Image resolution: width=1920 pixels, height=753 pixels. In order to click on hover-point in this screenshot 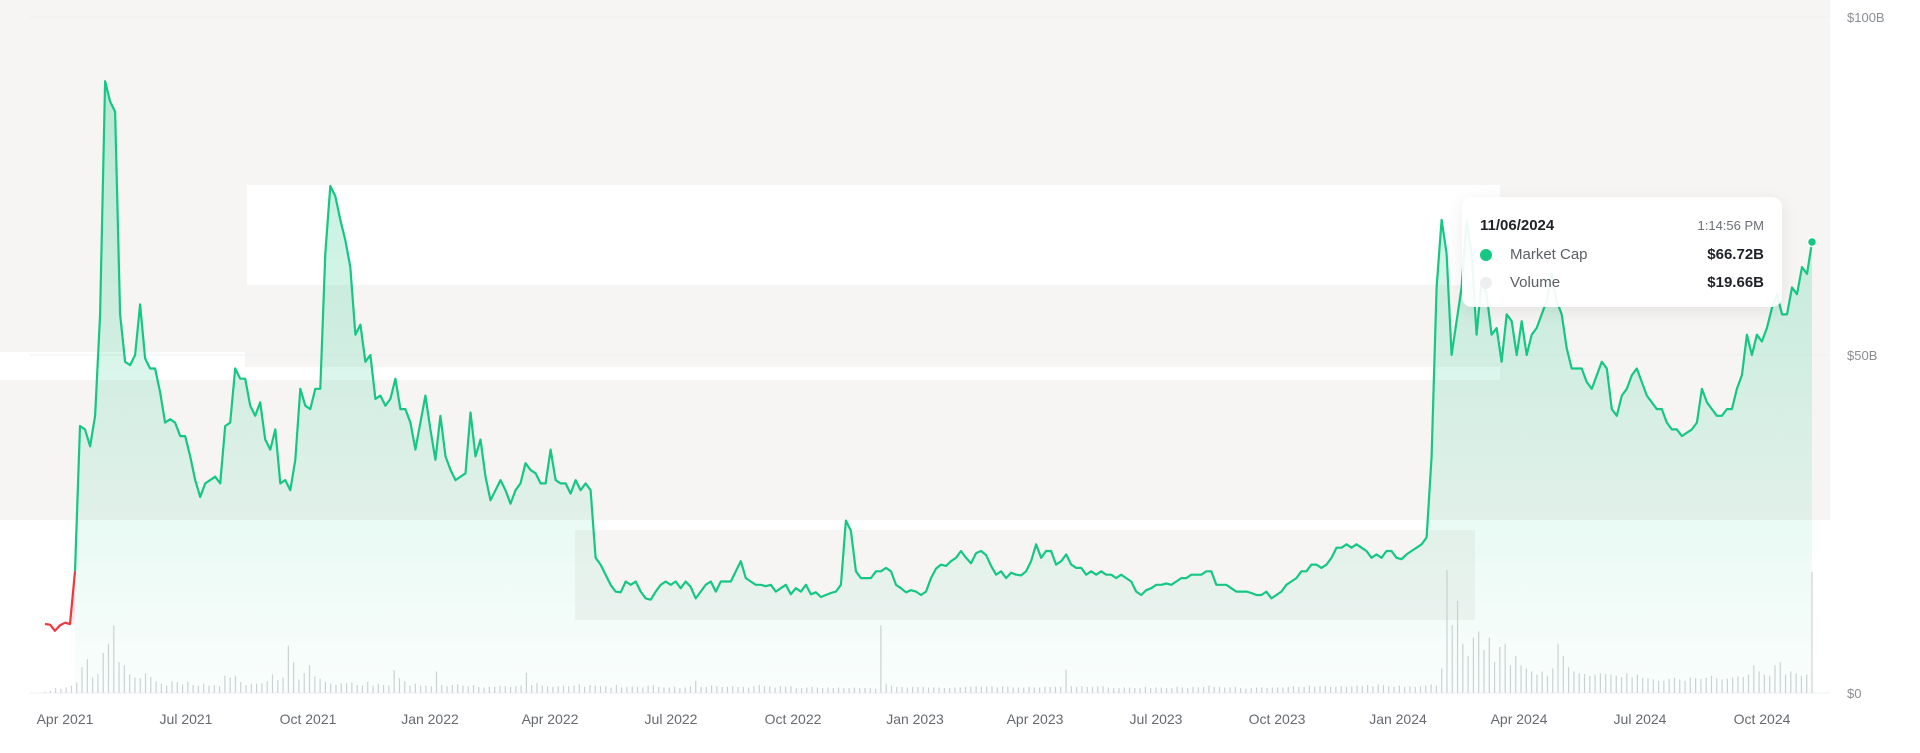, I will do `click(1812, 242)`.